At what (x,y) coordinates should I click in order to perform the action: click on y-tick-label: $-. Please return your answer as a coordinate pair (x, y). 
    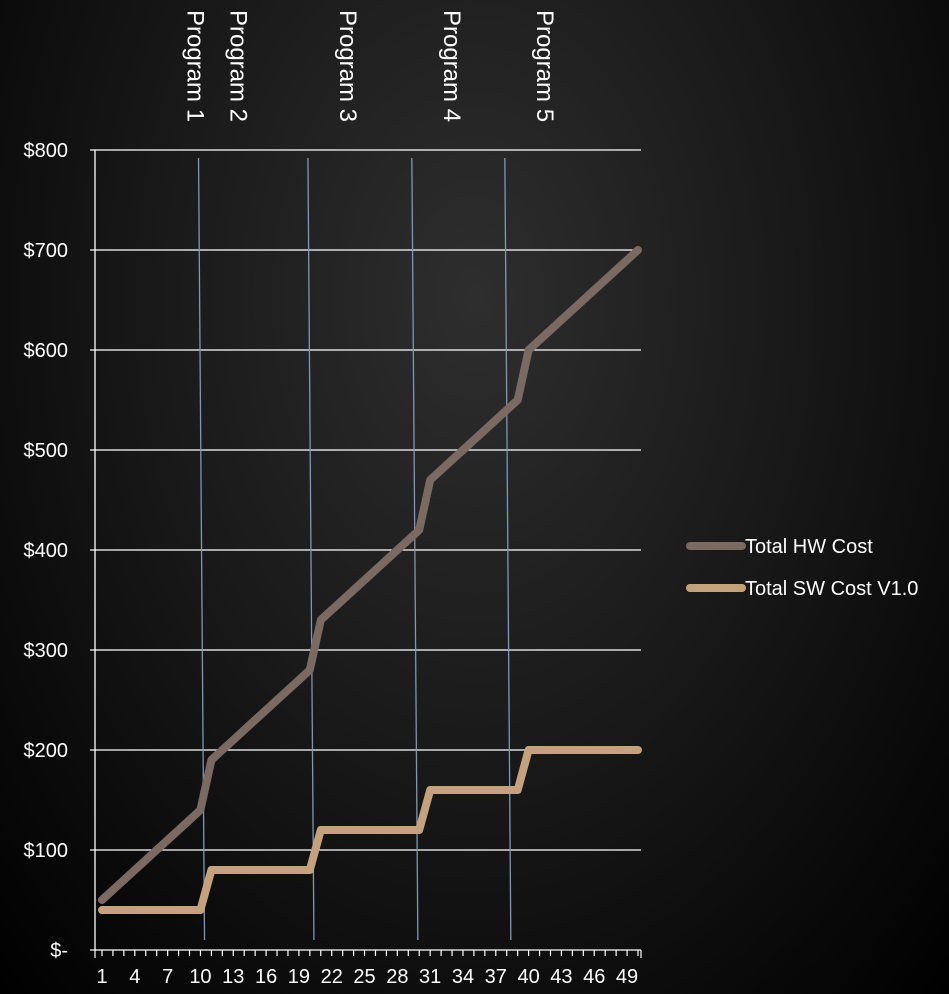
    Looking at the image, I should click on (59, 951).